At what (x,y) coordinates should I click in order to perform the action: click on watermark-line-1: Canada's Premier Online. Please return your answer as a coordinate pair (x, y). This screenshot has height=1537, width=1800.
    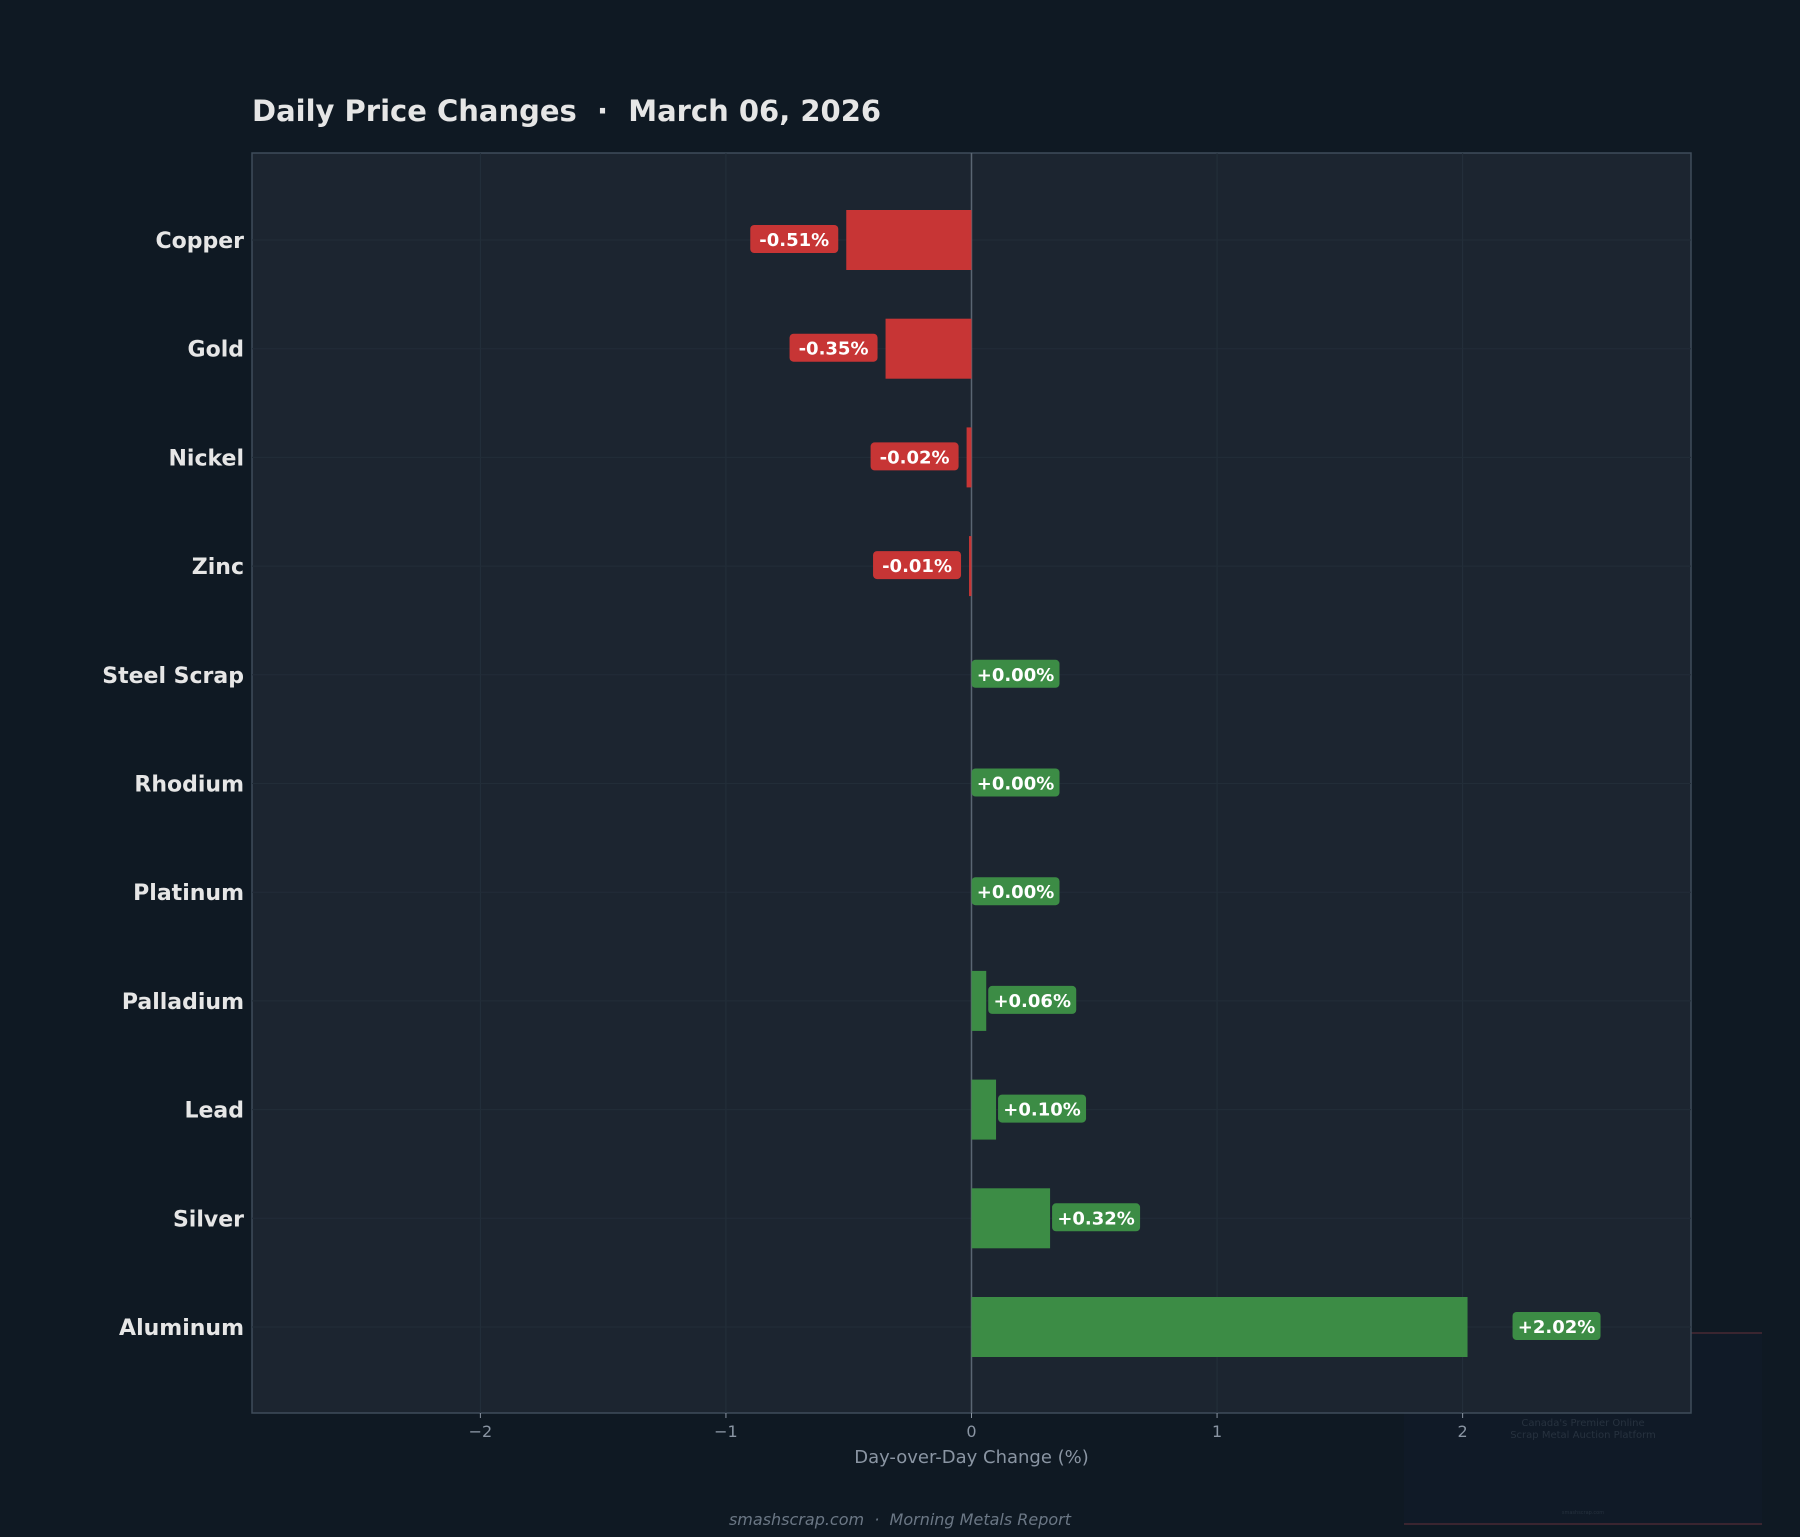
    Looking at the image, I should click on (1583, 1423).